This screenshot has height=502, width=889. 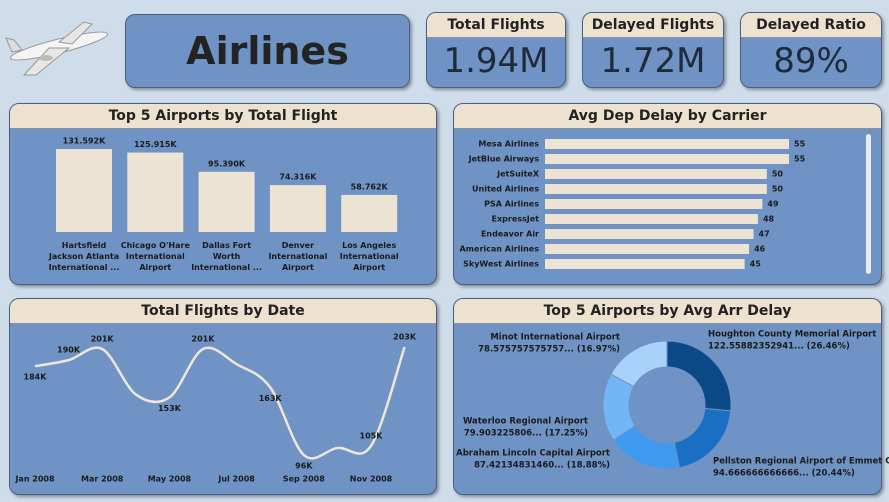 I want to click on legend-label: Minot International Airport, so click(x=555, y=338).